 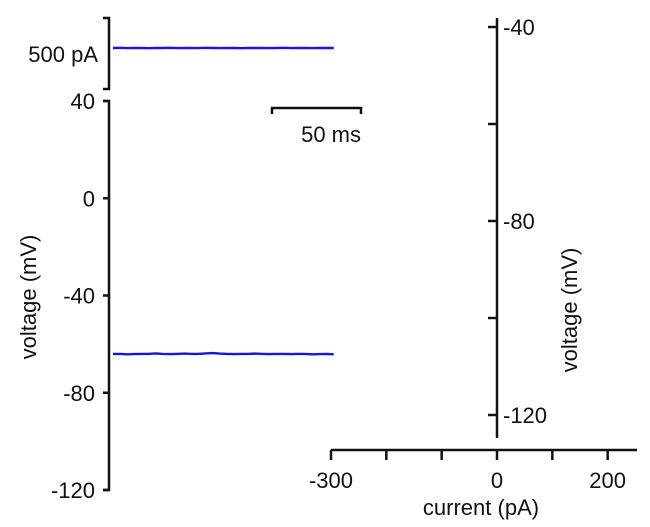 I want to click on voltage-y-axis-title: voltage (mV), so click(x=28, y=297).